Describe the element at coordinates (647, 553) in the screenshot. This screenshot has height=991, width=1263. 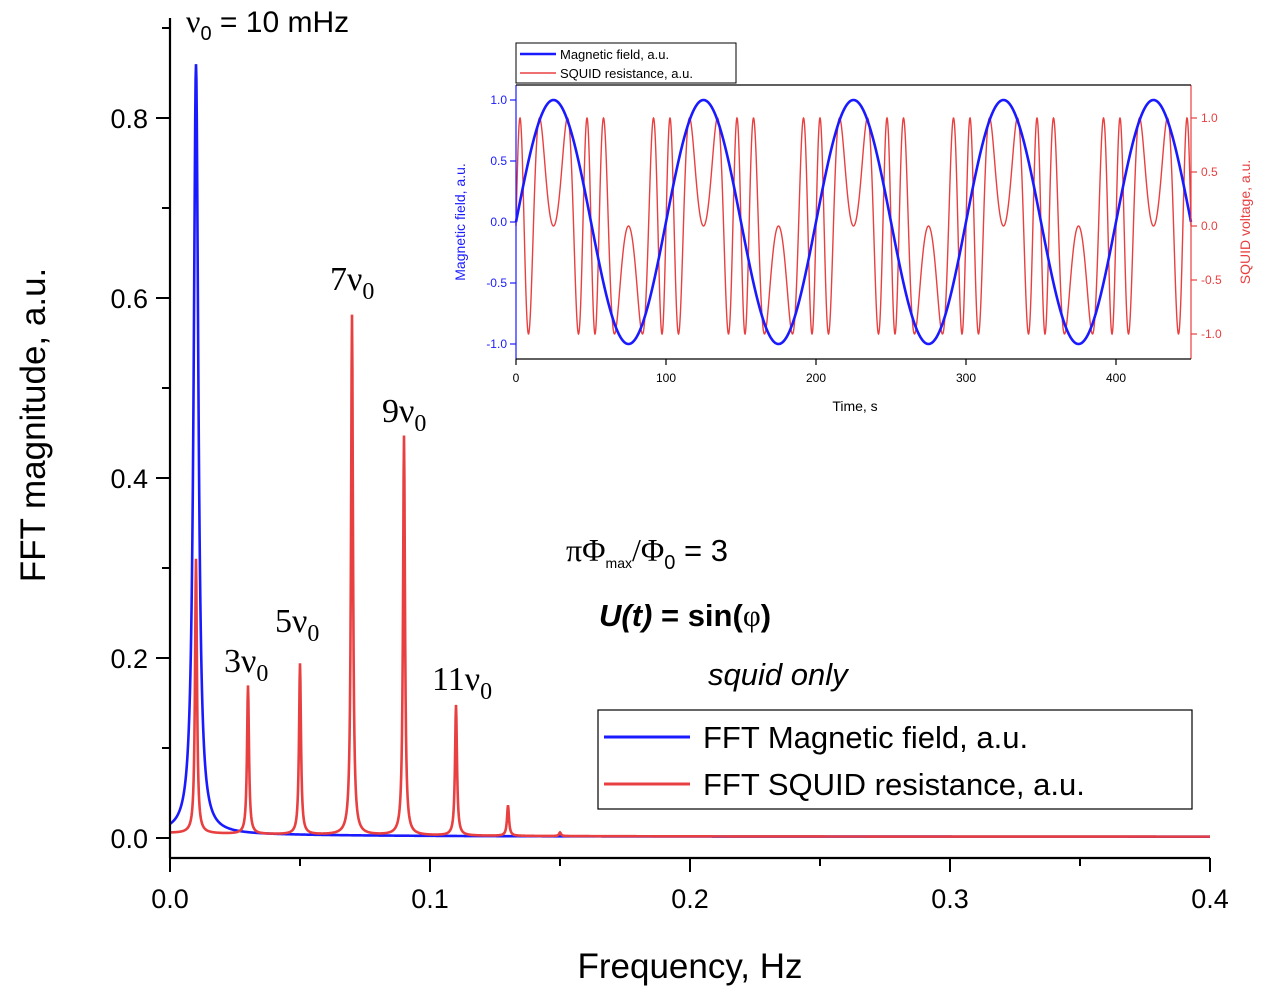
I see `annotation-flux-ratio: πΦmax/Φ0 = 3` at that location.